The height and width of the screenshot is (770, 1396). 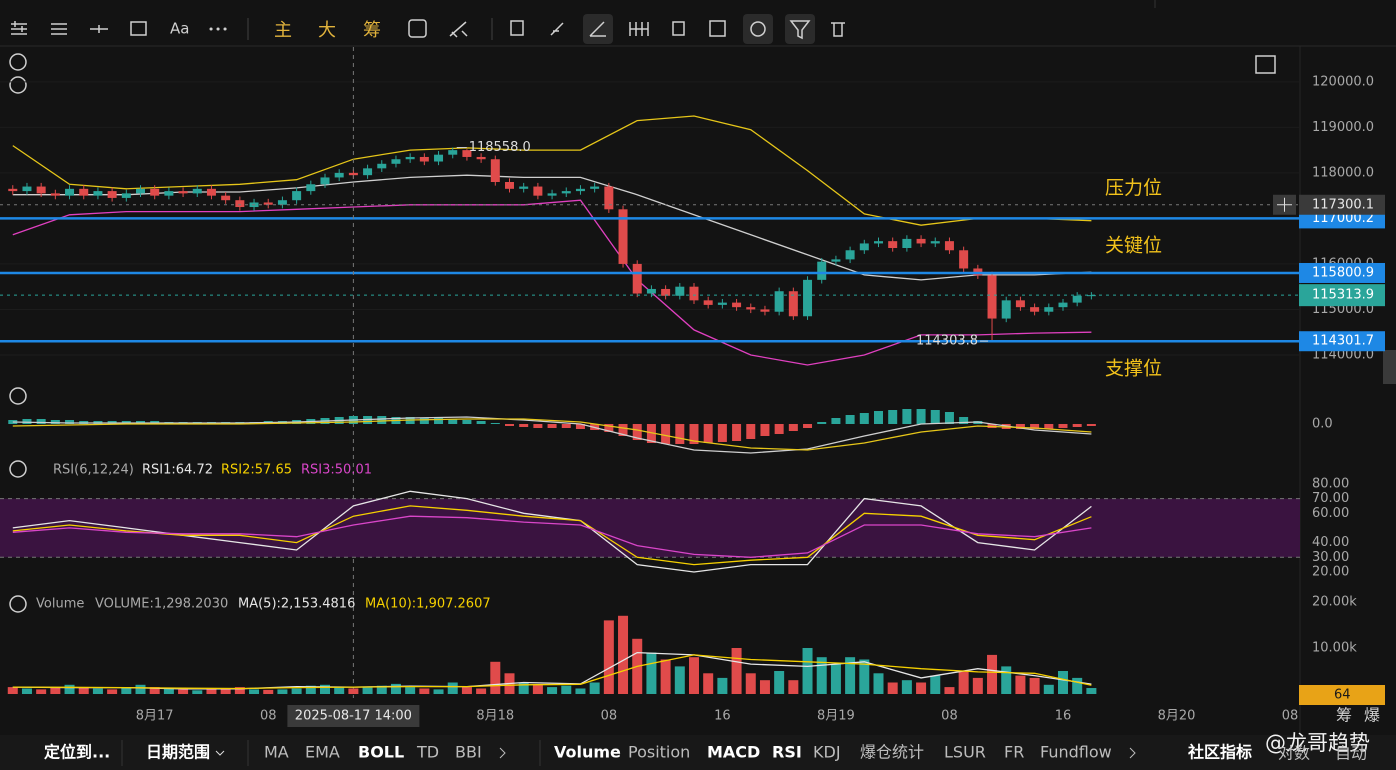 I want to click on date-range-button: 日期范围, so click(x=178, y=752).